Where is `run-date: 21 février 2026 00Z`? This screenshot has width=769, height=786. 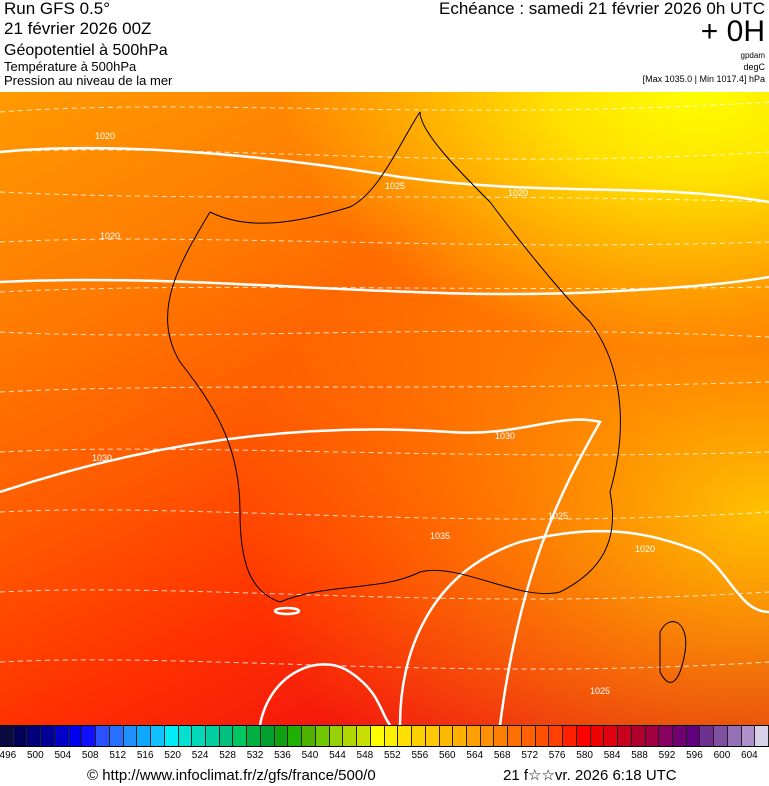
run-date: 21 février 2026 00Z is located at coordinates (78, 28).